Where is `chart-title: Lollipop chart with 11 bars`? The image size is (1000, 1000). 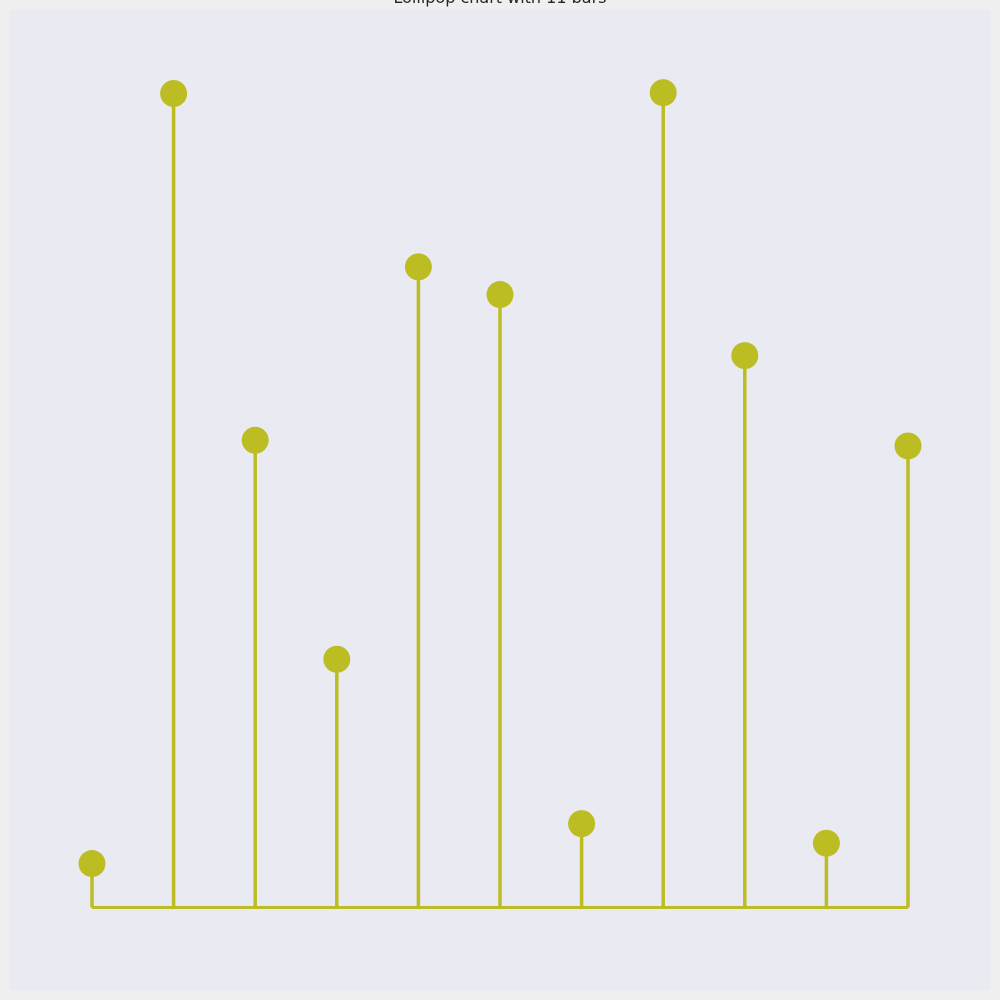 chart-title: Lollipop chart with 11 bars is located at coordinates (500, 3).